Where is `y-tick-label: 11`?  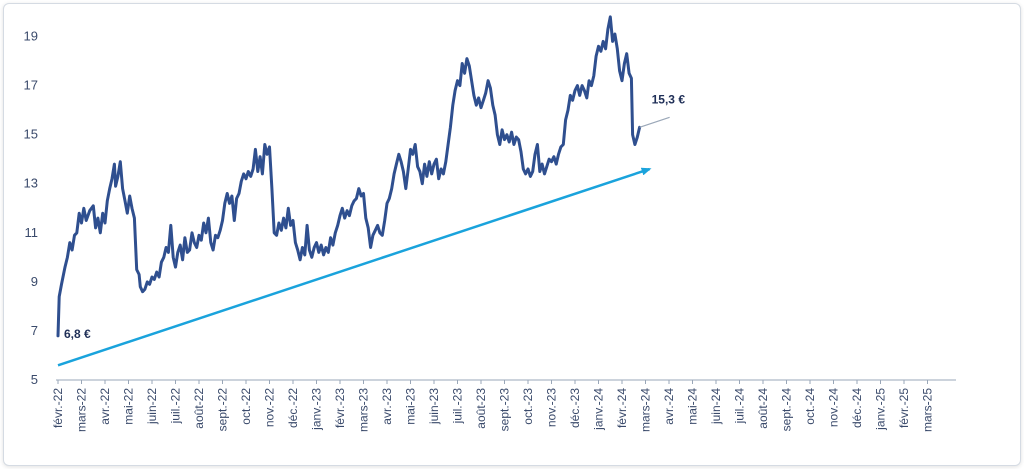 y-tick-label: 11 is located at coordinates (32, 232).